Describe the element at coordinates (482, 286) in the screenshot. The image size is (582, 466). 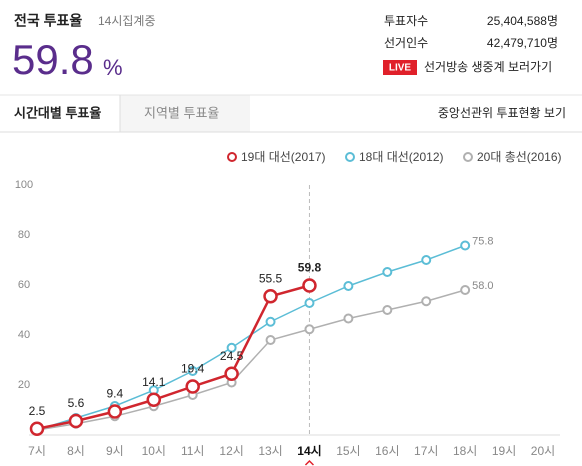
I see `value-label: 58.0` at that location.